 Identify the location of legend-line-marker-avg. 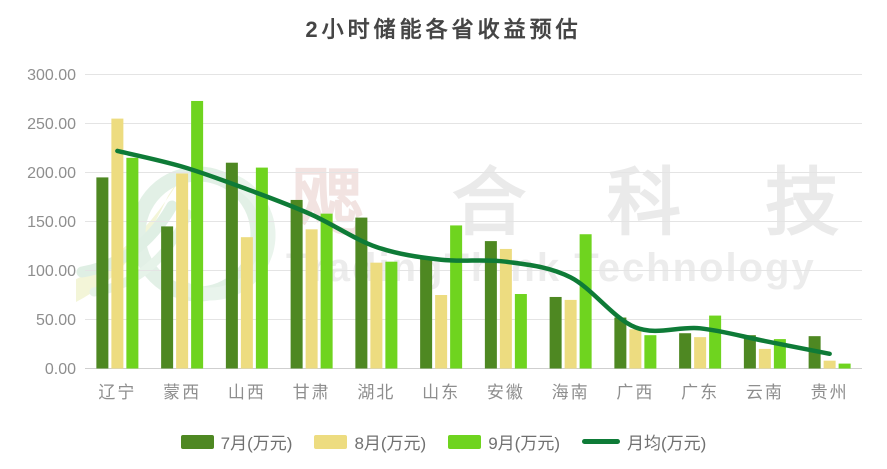
(601, 441).